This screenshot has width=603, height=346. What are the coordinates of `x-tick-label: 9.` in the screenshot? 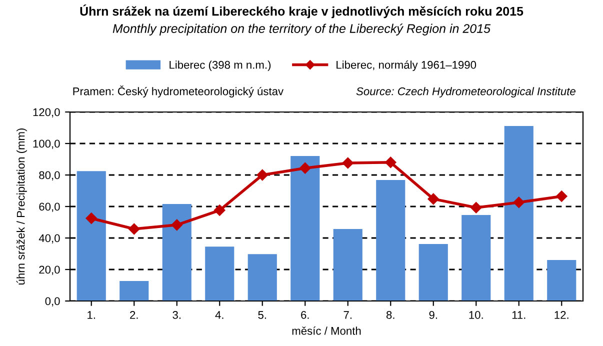 It's located at (433, 315).